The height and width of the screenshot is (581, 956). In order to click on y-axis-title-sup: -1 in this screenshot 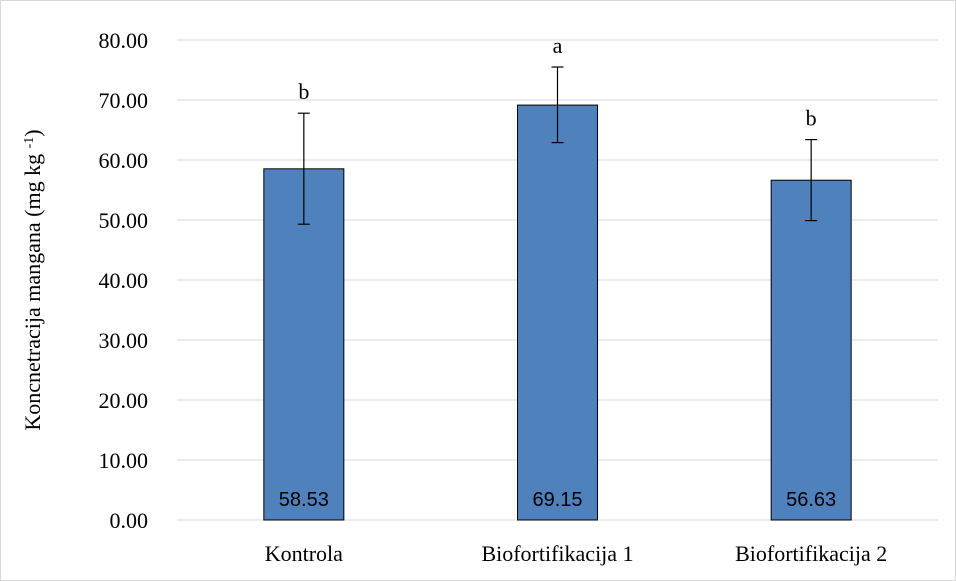, I will do `click(29, 143)`.